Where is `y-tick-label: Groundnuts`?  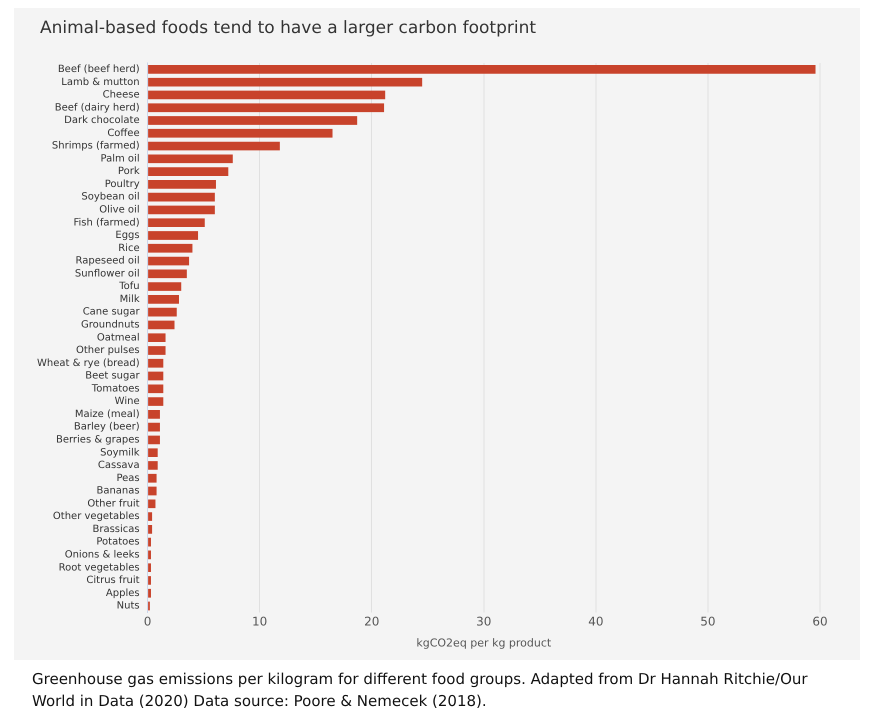
y-tick-label: Groundnuts is located at coordinates (110, 325).